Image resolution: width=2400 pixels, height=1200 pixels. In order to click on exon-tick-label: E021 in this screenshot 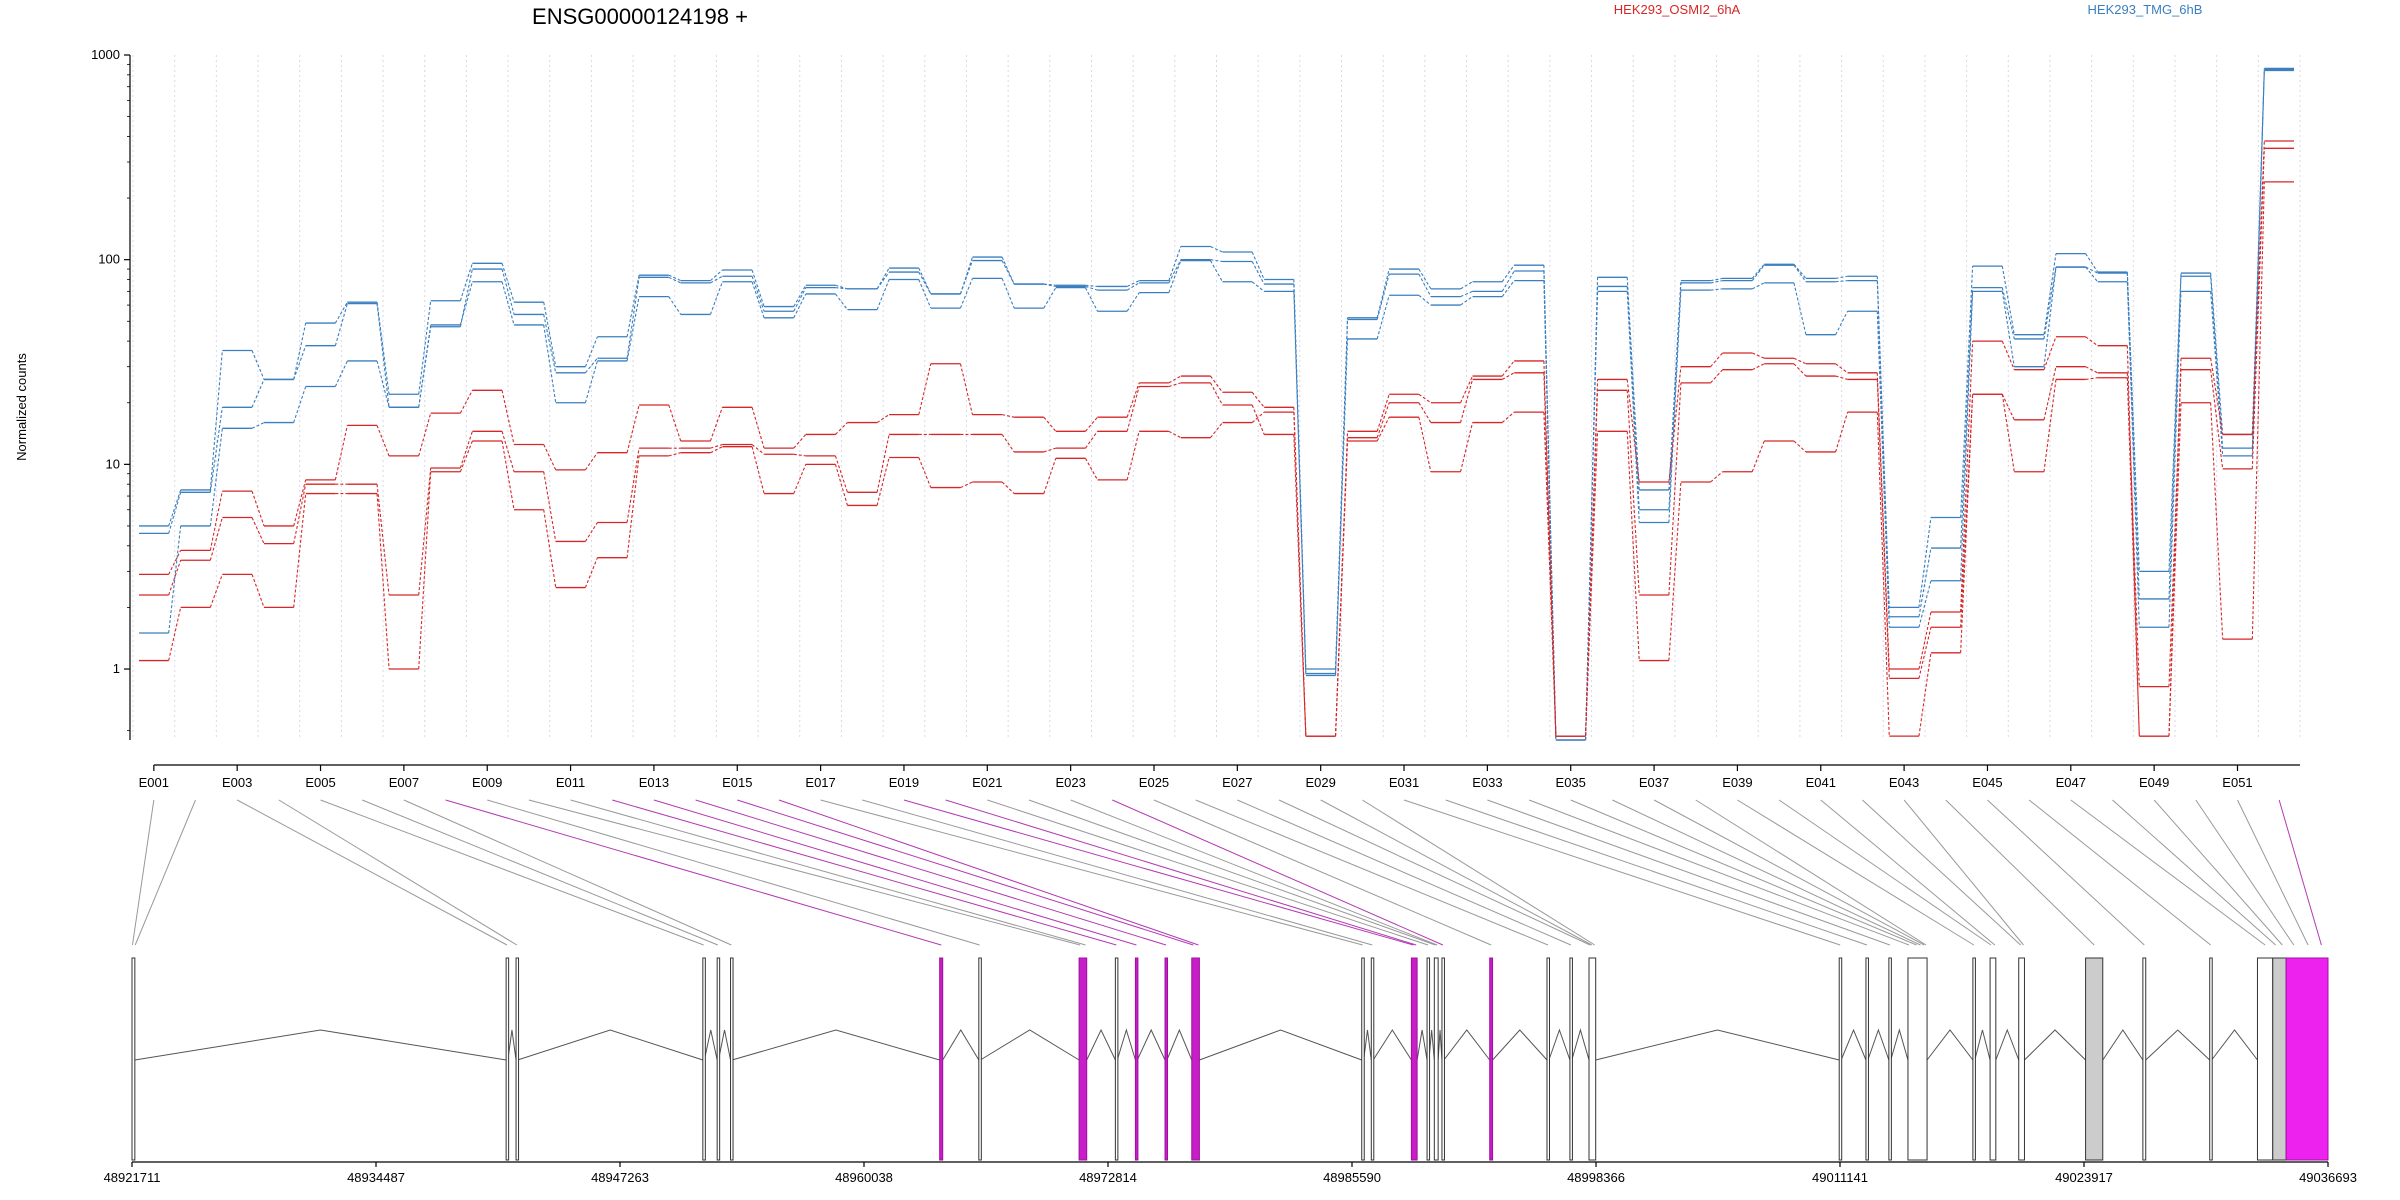, I will do `click(987, 782)`.